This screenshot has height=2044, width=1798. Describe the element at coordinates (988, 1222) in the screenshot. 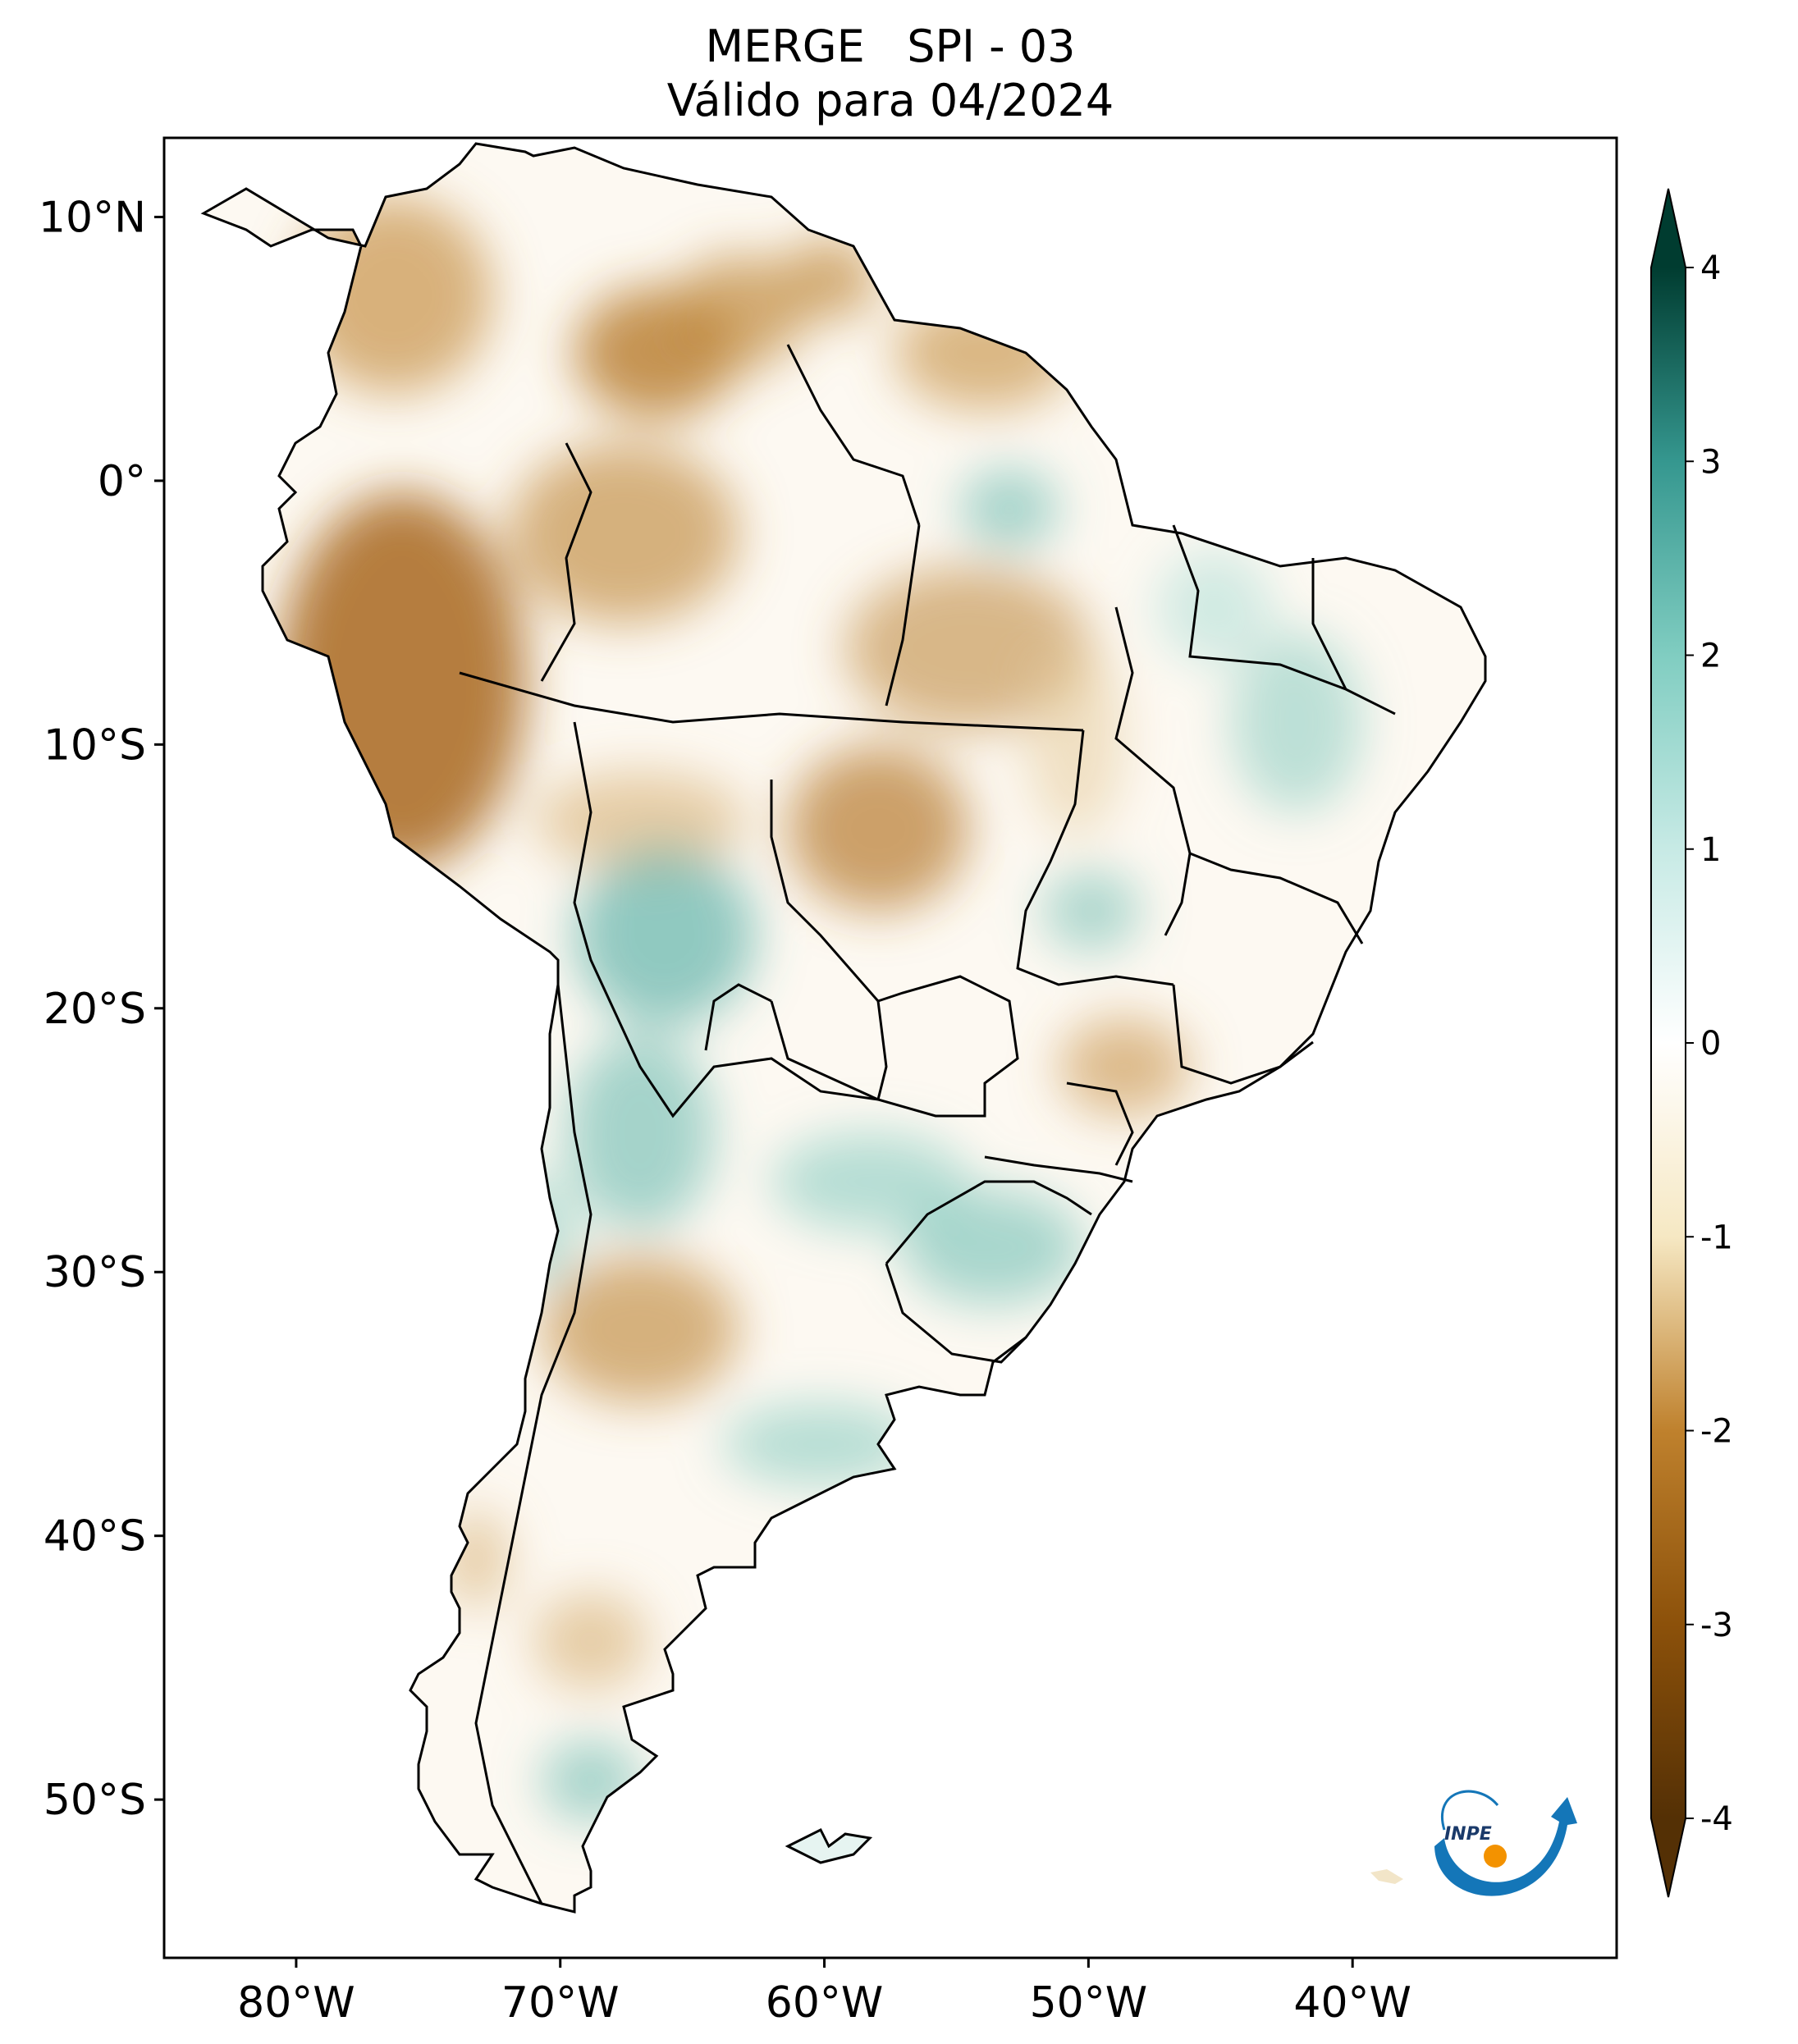

I see `border-rio-grande-do-sul` at that location.